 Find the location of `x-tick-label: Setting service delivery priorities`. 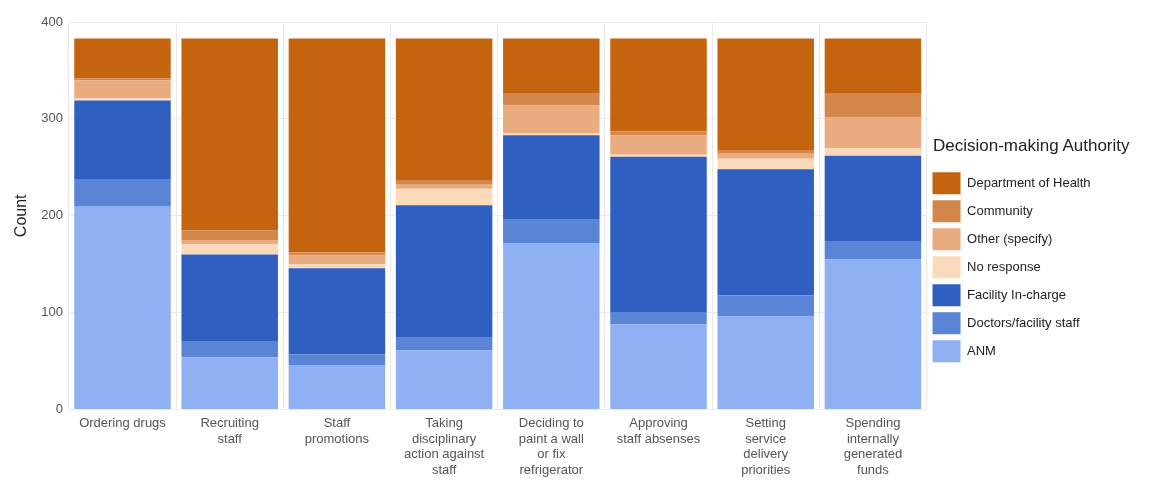

x-tick-label: Setting service delivery priorities is located at coordinates (766, 445).